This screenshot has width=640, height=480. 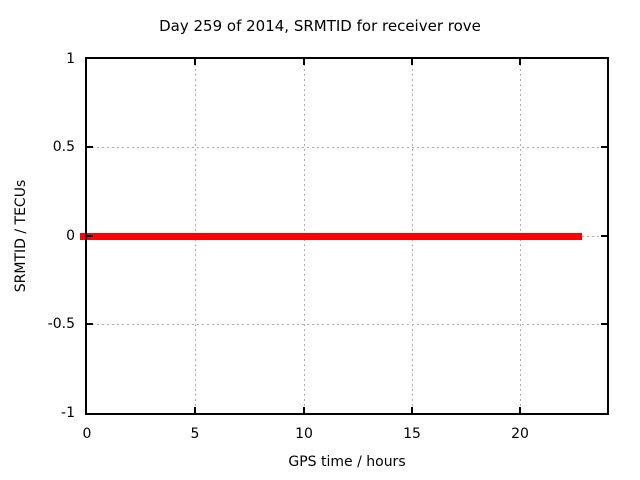 What do you see at coordinates (520, 434) in the screenshot?
I see `x-tick-label: 20` at bounding box center [520, 434].